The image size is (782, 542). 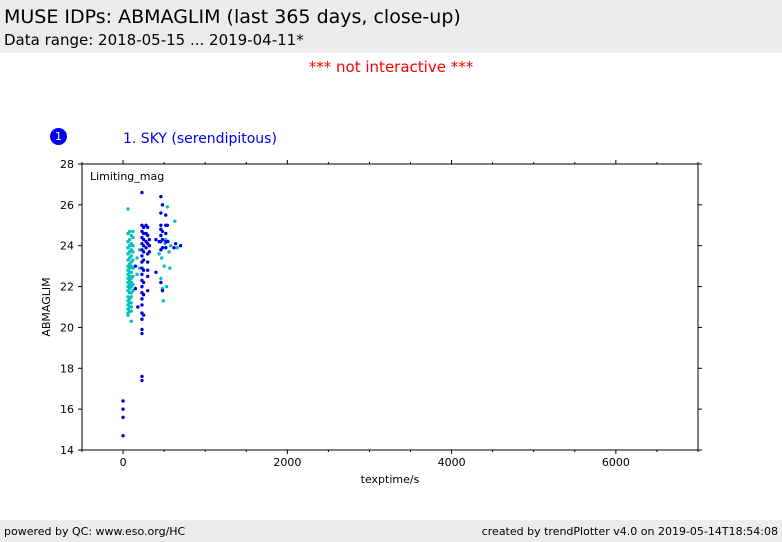 What do you see at coordinates (390, 479) in the screenshot?
I see `x-axis-label: texptime/s` at bounding box center [390, 479].